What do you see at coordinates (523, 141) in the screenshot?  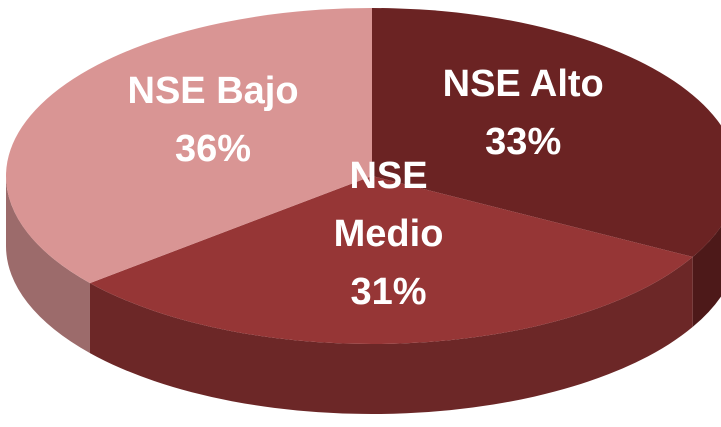 I see `slice-value: 33%` at bounding box center [523, 141].